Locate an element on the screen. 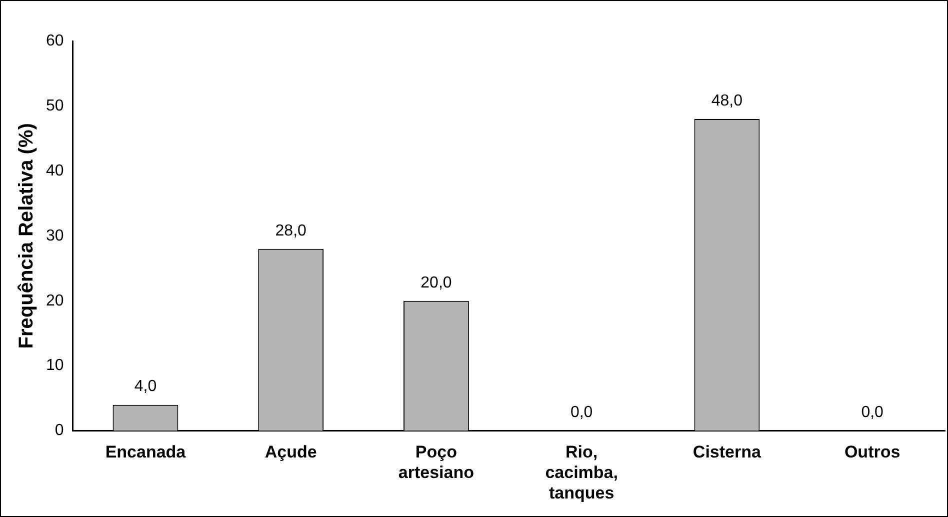 This screenshot has width=948, height=517. data-label: 4,0 is located at coordinates (145, 387).